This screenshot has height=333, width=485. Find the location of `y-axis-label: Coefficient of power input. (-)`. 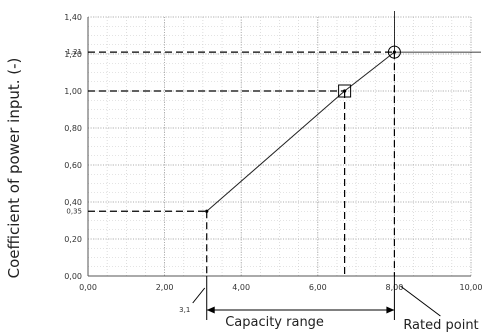

y-axis-label: Coefficient of power input. (-) is located at coordinates (14, 168).